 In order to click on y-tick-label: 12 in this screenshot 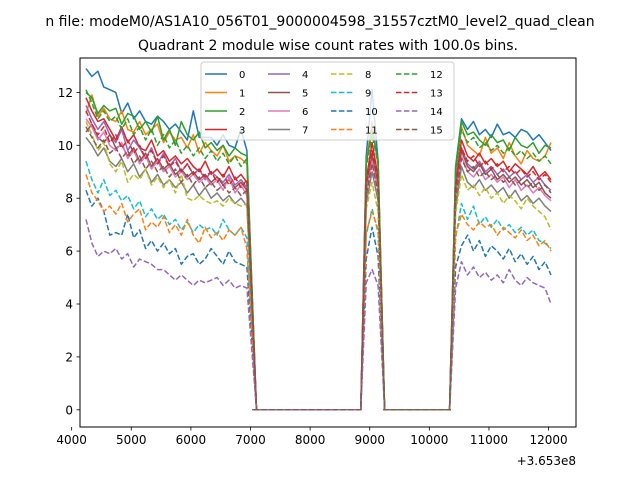, I will do `click(65, 93)`.